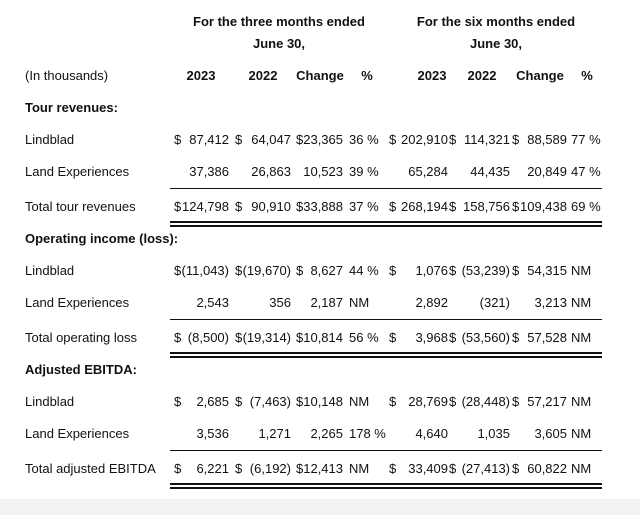 The image size is (640, 515). Describe the element at coordinates (323, 337) in the screenshot. I see `amount: 10,814` at that location.